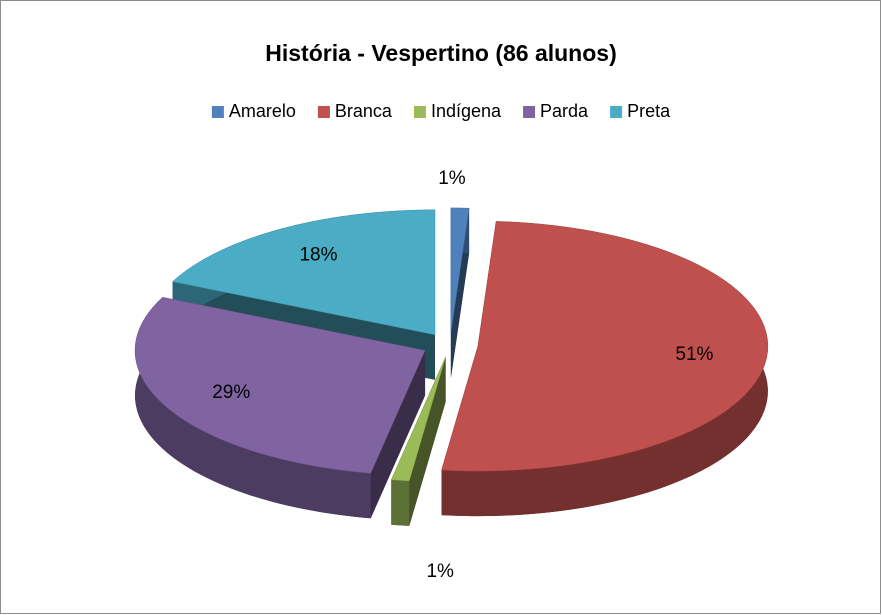  I want to click on legend-label: Amarelo, so click(262, 111).